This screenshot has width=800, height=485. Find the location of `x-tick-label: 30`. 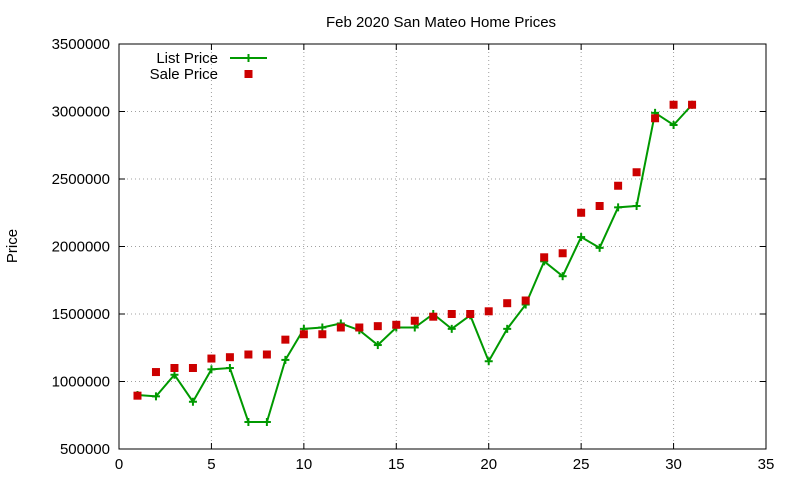

x-tick-label: 30 is located at coordinates (673, 464).